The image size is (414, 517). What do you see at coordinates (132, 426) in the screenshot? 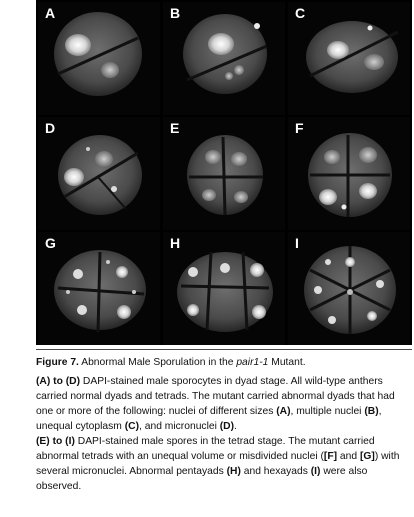
I see `ref-c: (C)` at bounding box center [132, 426].